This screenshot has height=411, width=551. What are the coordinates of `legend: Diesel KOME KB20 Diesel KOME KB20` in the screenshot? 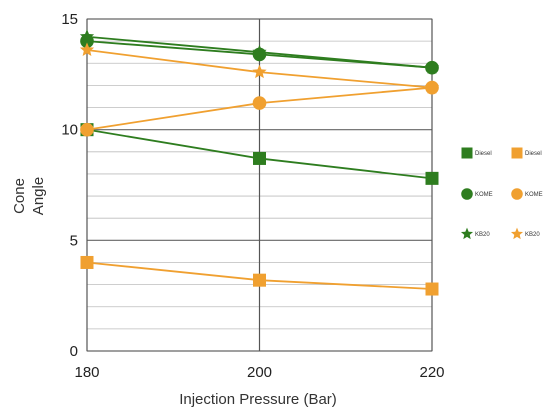 It's located at (501, 193).